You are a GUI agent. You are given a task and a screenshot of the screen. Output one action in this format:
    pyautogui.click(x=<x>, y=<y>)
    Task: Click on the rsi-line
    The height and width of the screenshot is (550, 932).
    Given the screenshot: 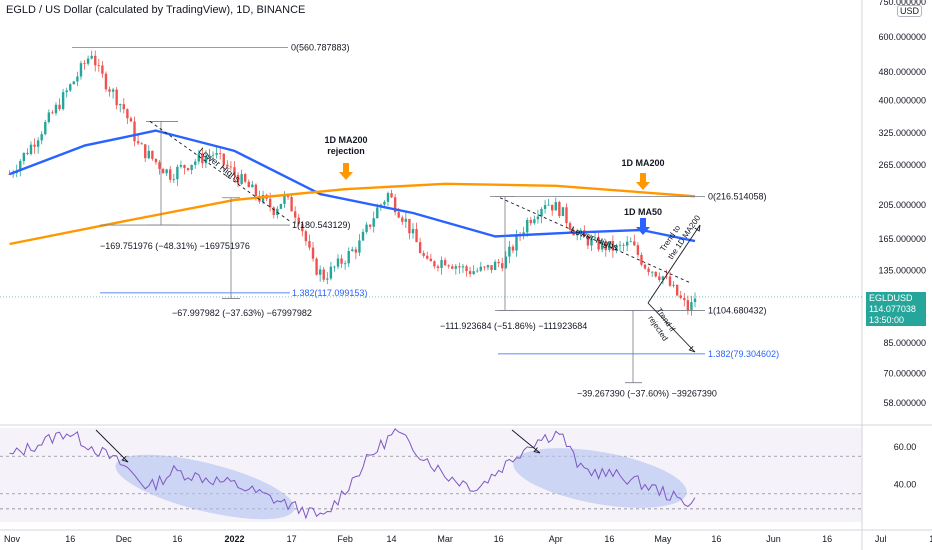 What is the action you would take?
    pyautogui.click(x=352, y=474)
    